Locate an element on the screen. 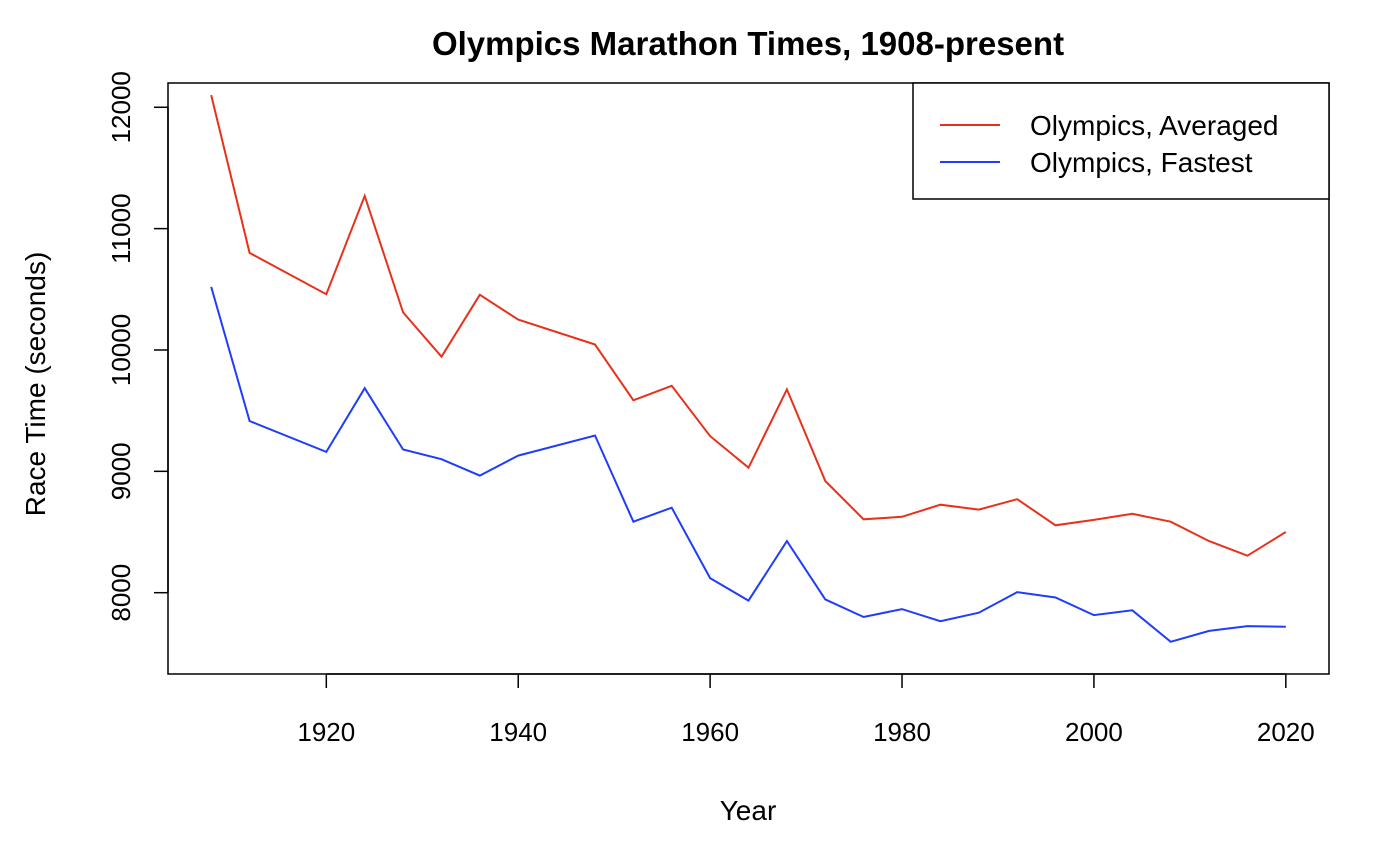  legend: Olympics, Averaged Olympics, Fastest is located at coordinates (1121, 141).